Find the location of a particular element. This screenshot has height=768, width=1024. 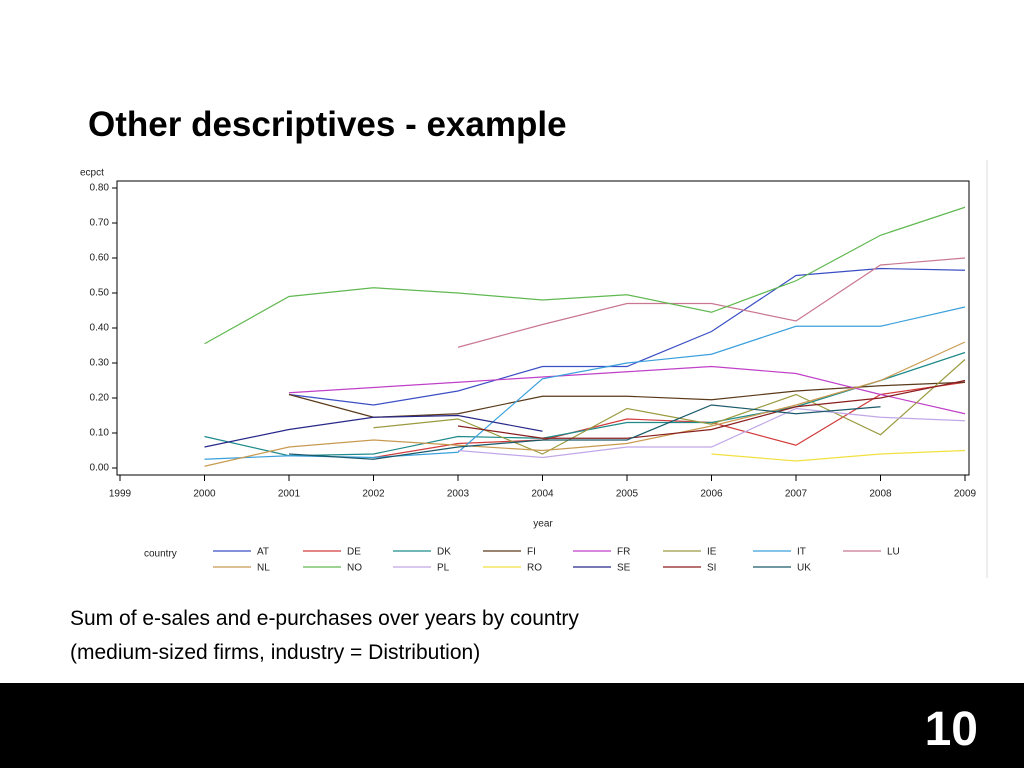

legend-label: UK is located at coordinates (804, 568).